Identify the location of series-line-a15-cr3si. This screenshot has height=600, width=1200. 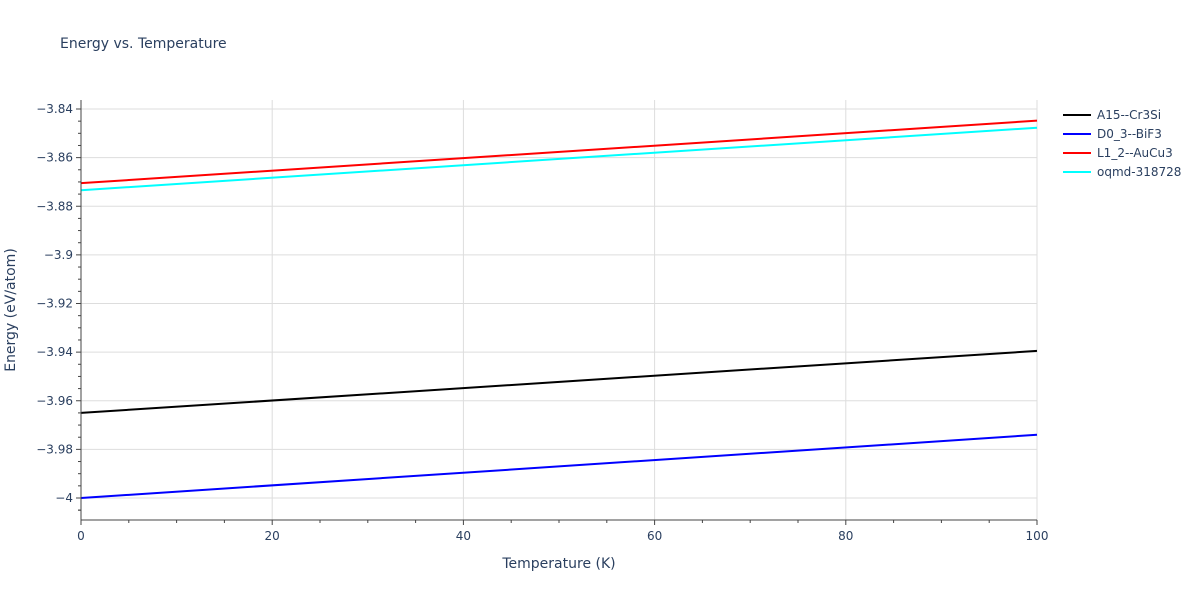
(559, 381).